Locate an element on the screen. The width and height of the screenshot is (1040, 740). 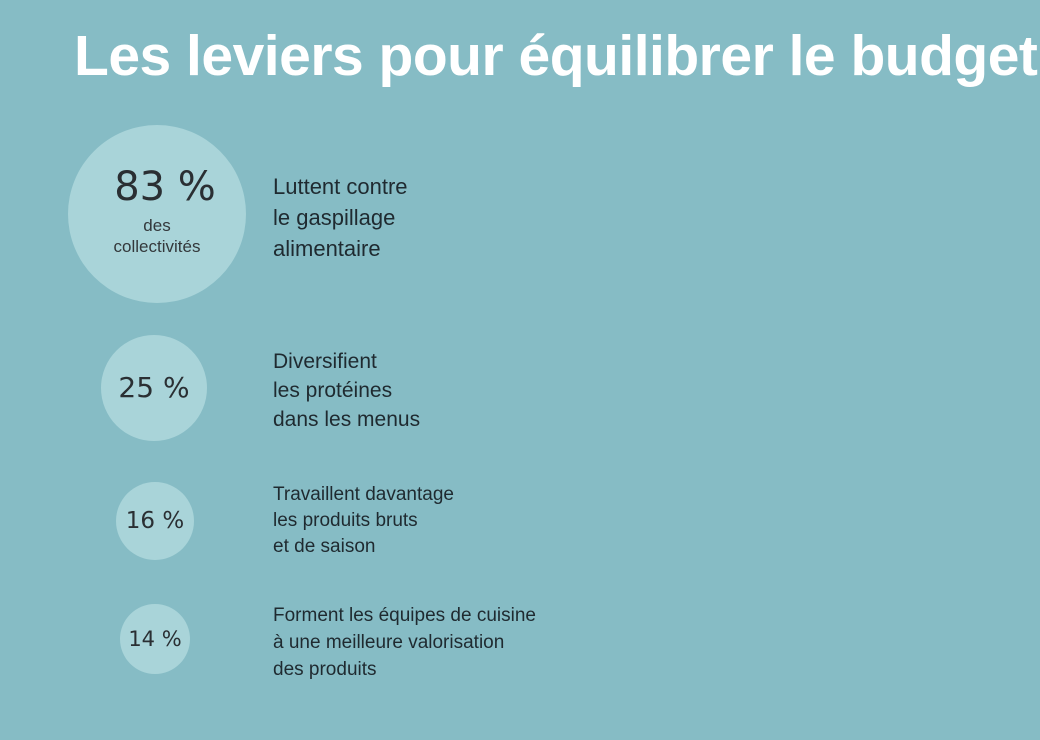
bubble-value-label: 25 % is located at coordinates (154, 387).